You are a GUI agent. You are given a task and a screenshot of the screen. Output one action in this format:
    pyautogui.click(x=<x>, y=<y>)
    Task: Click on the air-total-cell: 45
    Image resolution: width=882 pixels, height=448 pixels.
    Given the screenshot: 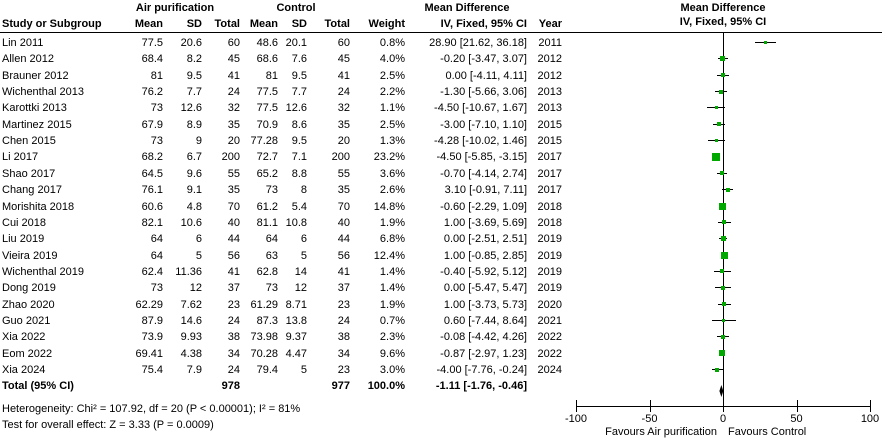 What is the action you would take?
    pyautogui.click(x=233, y=59)
    